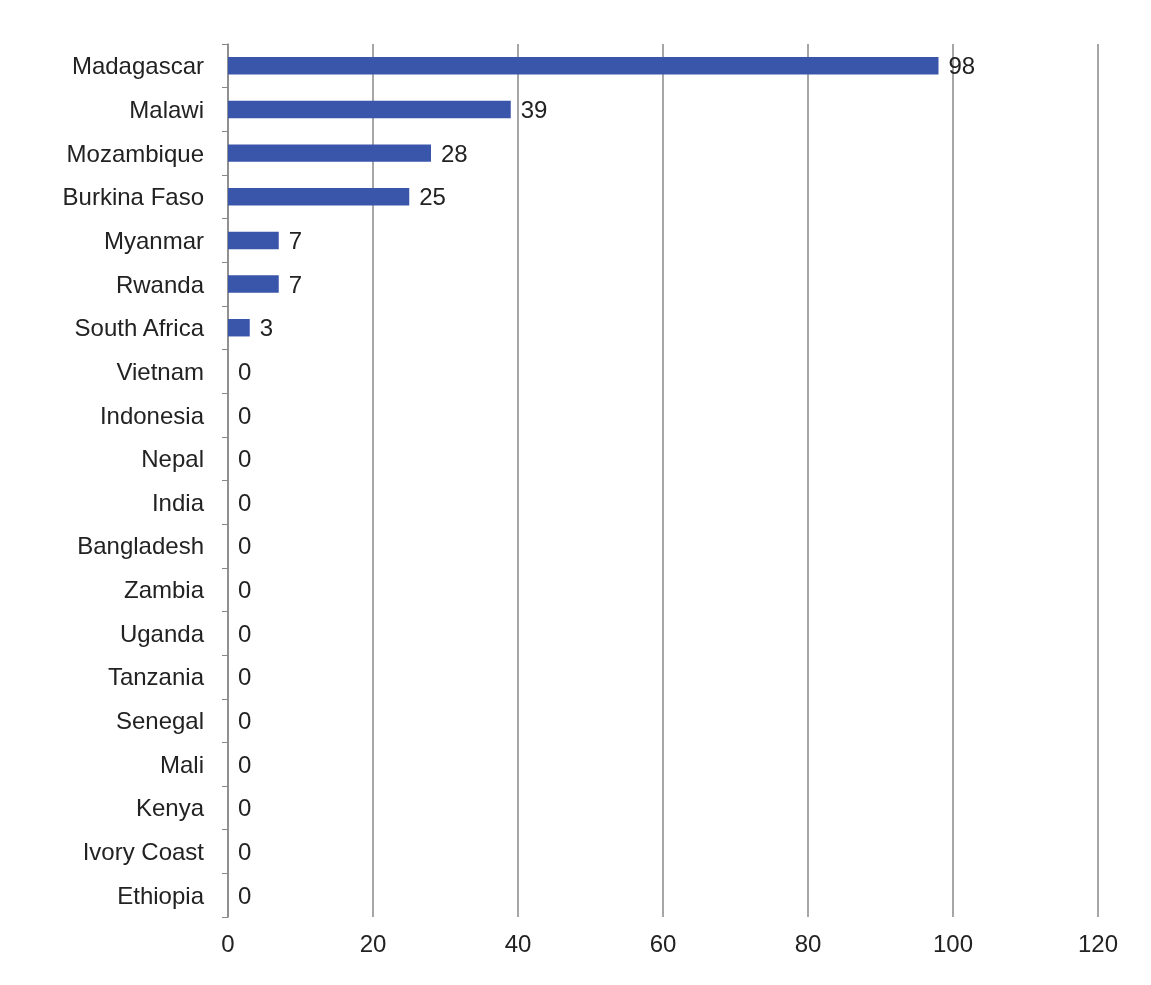 The height and width of the screenshot is (985, 1151). I want to click on y-tick-label: India, so click(178, 502).